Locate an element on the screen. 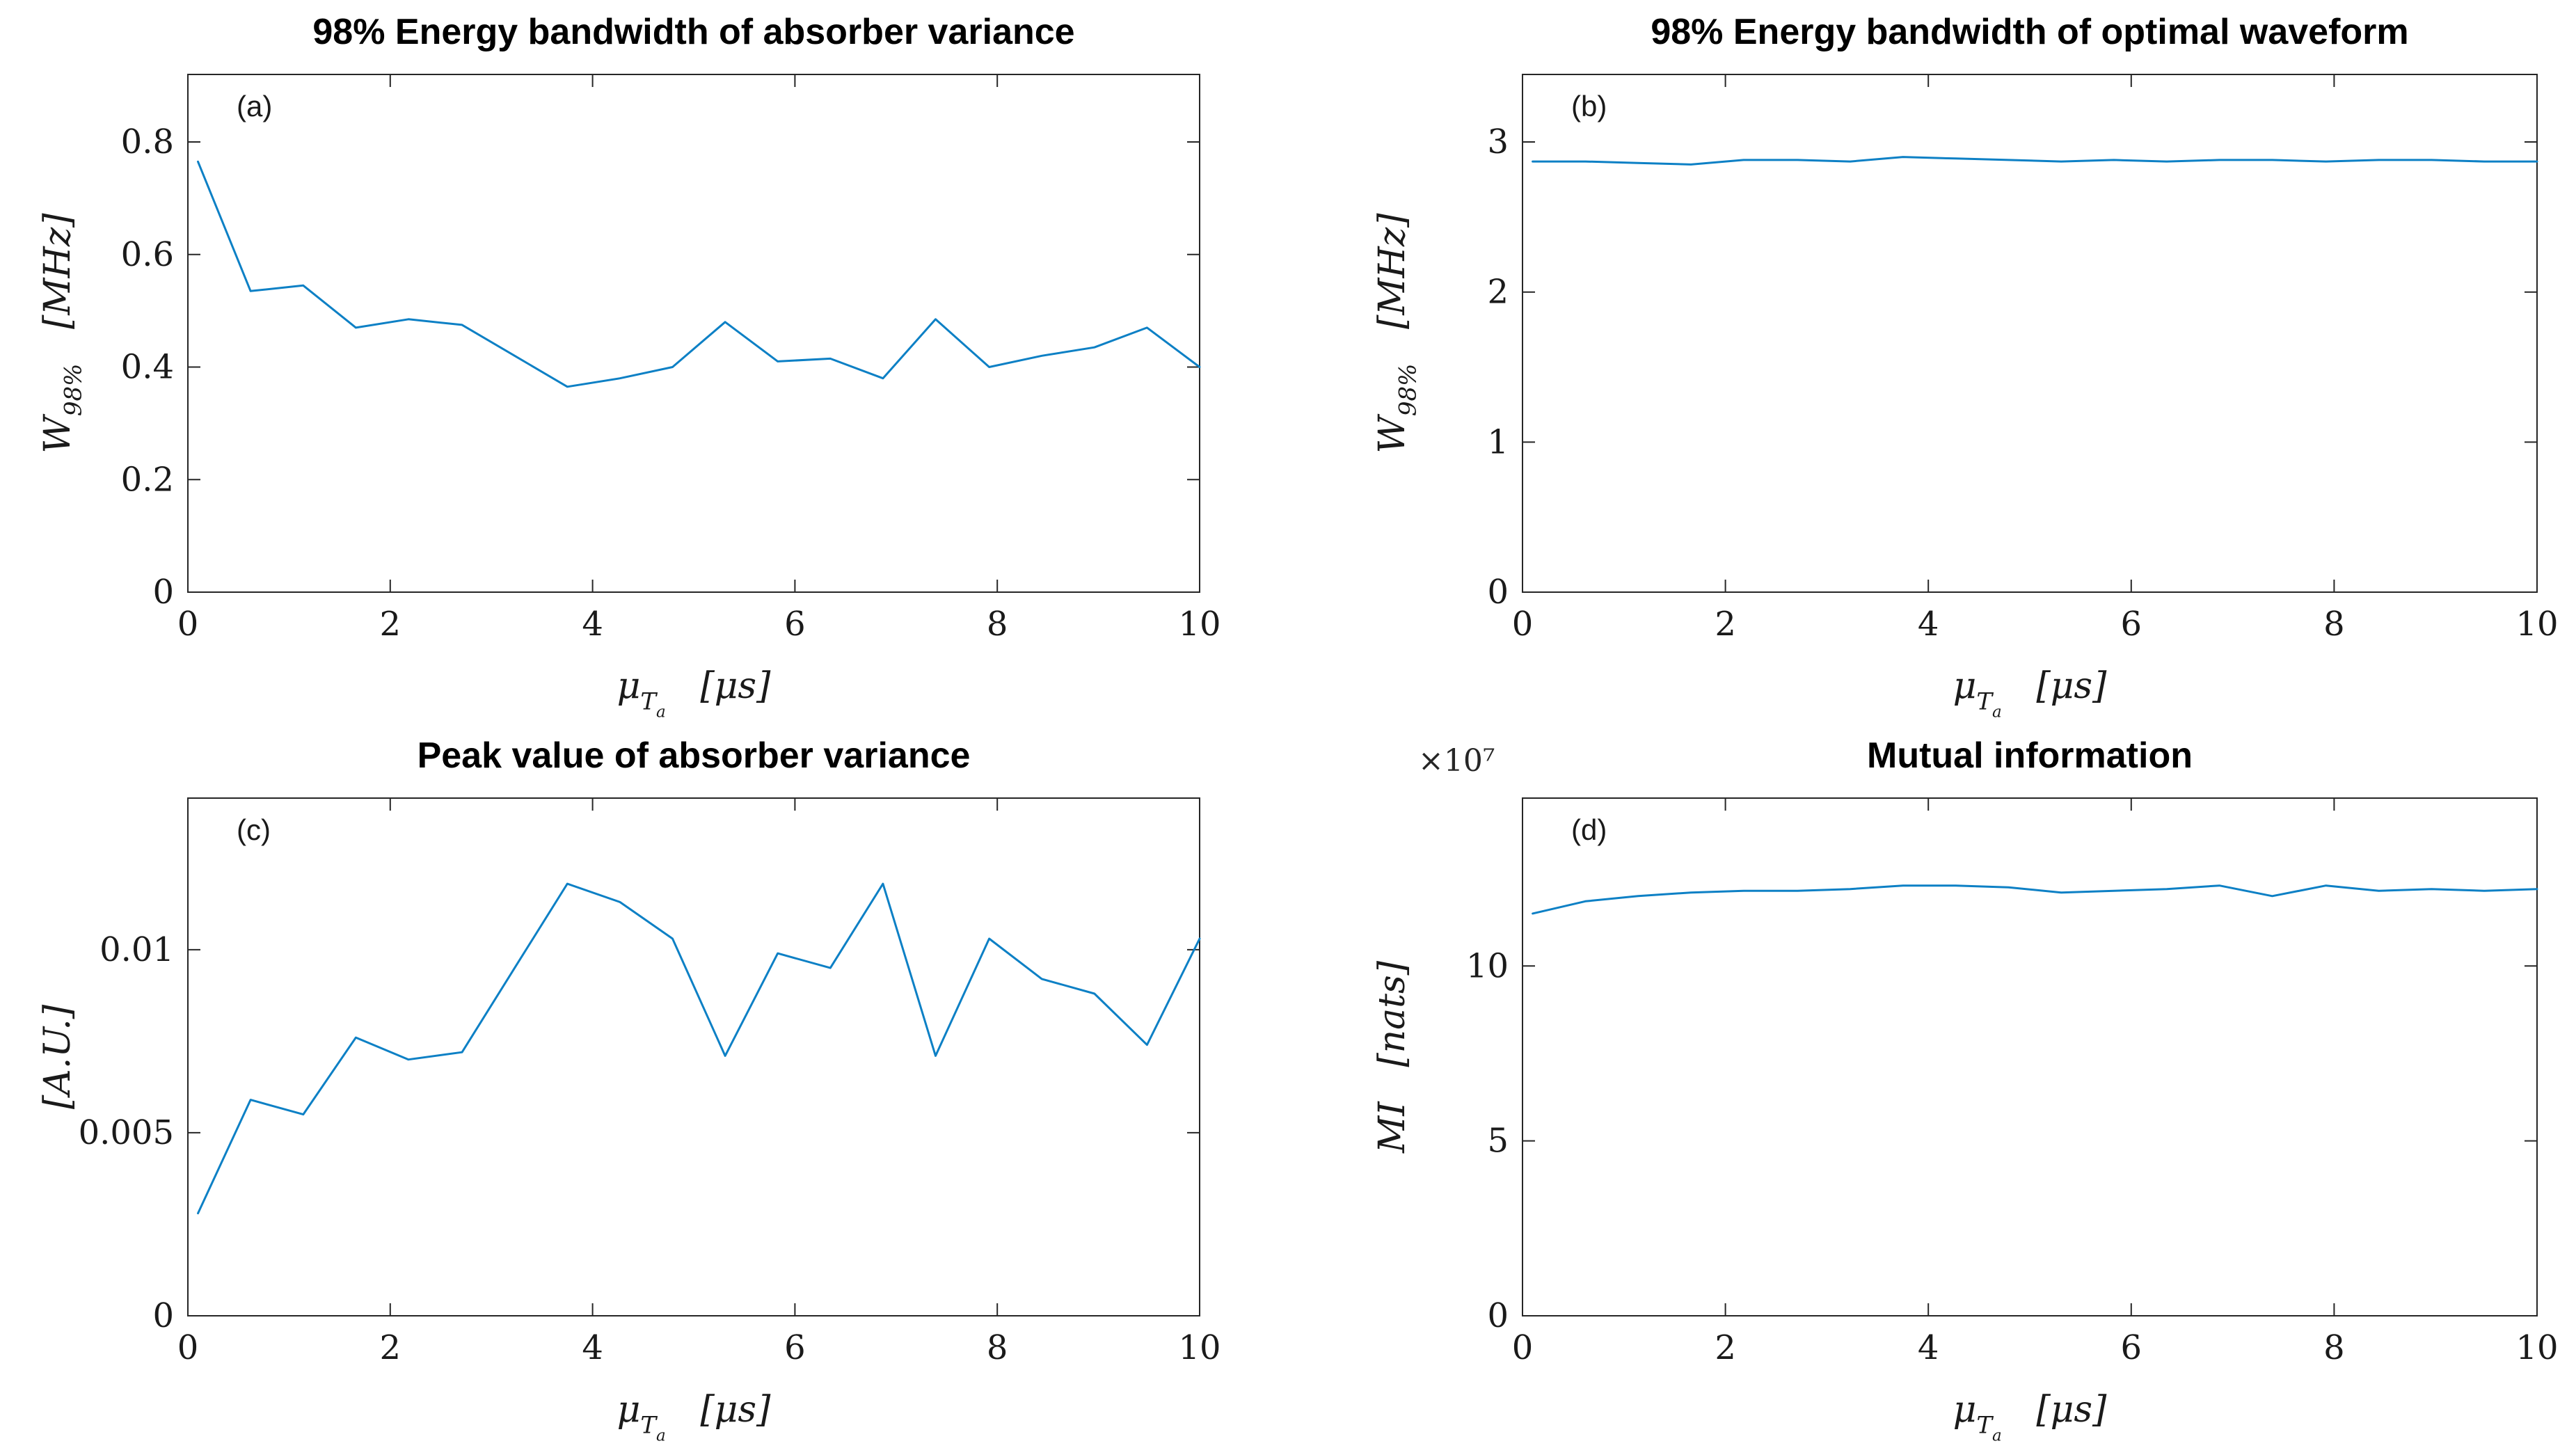 This screenshot has height=1448, width=2576. y-tick-label: 2 is located at coordinates (1498, 292).